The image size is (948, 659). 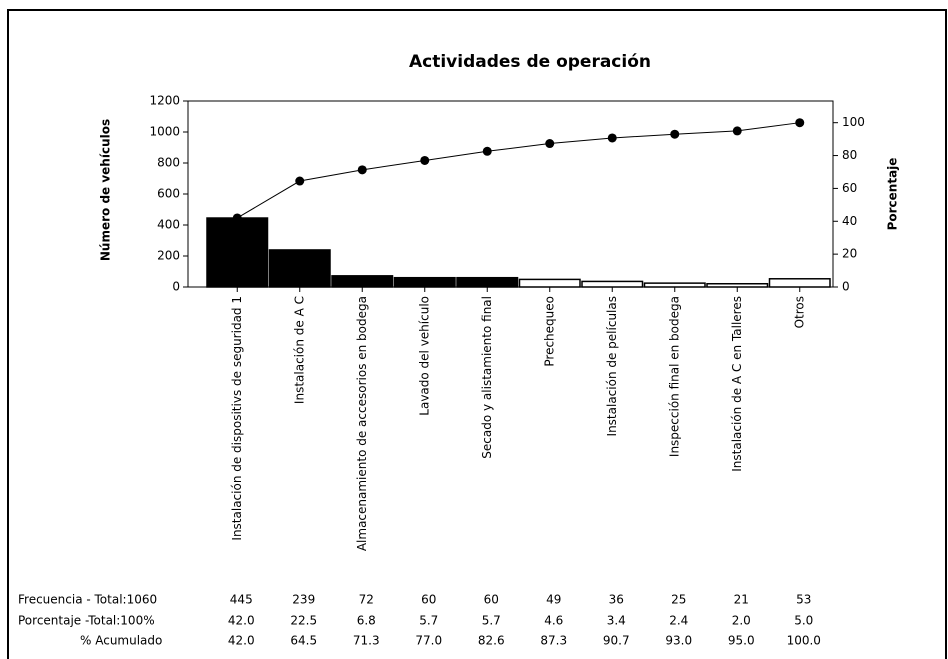 What do you see at coordinates (176, 287) in the screenshot?
I see `y-tick-label: 0` at bounding box center [176, 287].